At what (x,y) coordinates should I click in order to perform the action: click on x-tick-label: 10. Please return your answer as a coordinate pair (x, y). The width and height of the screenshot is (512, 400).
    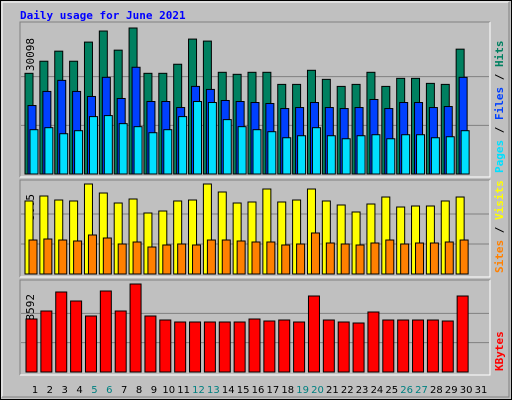
    Looking at the image, I should click on (168, 390).